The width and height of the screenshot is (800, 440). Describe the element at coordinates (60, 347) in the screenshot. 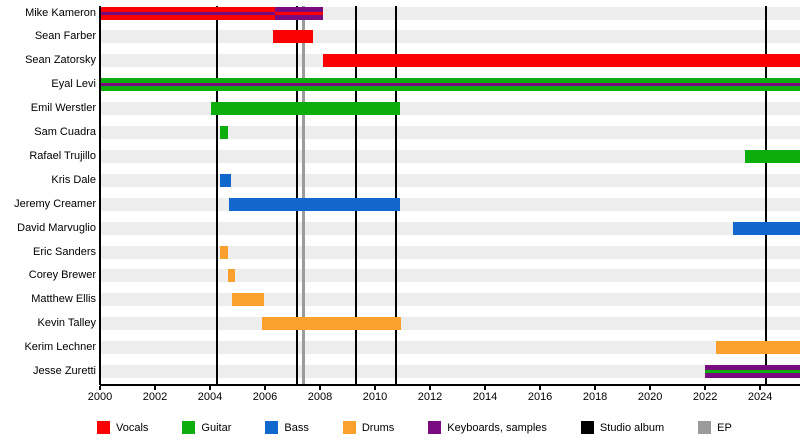

I see `member-label: Kerim Lechner` at that location.